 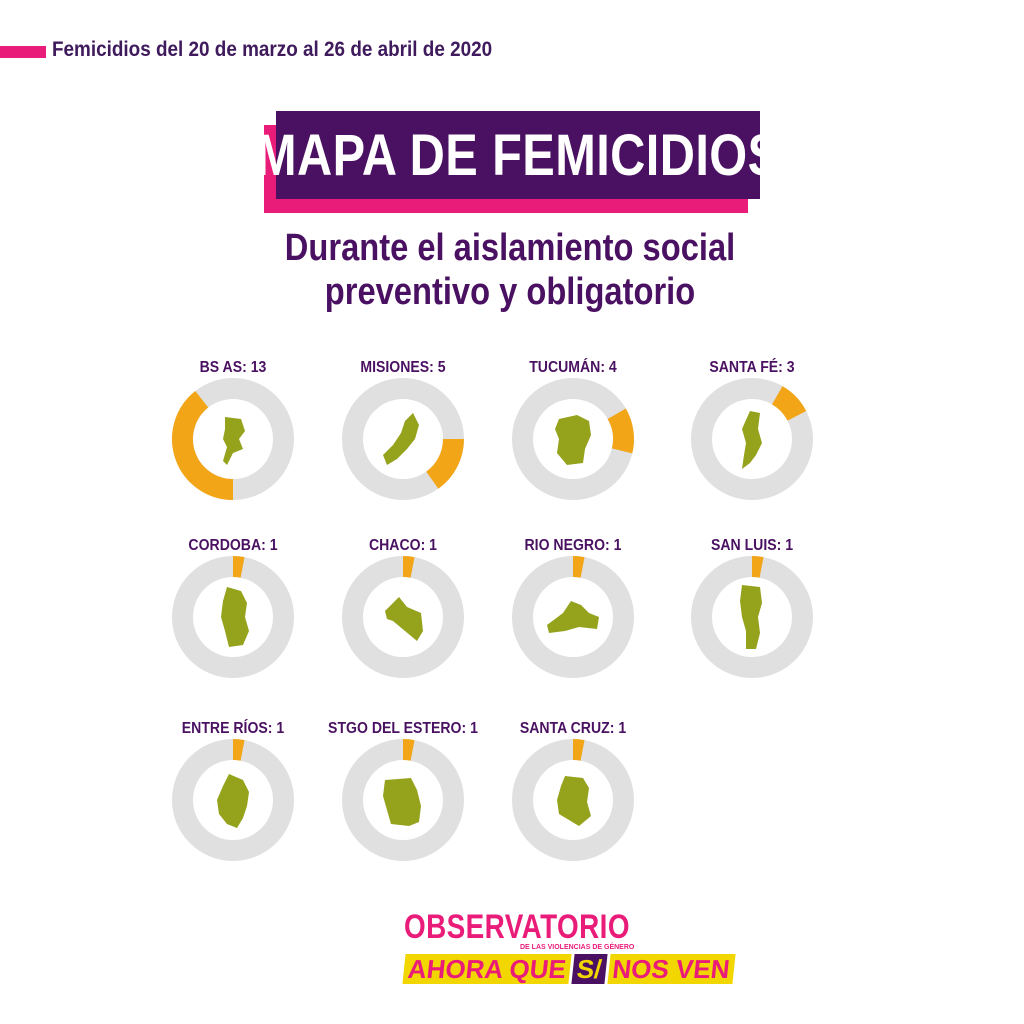 What do you see at coordinates (757, 566) in the screenshot?
I see `donut-value-arc-san-luis` at bounding box center [757, 566].